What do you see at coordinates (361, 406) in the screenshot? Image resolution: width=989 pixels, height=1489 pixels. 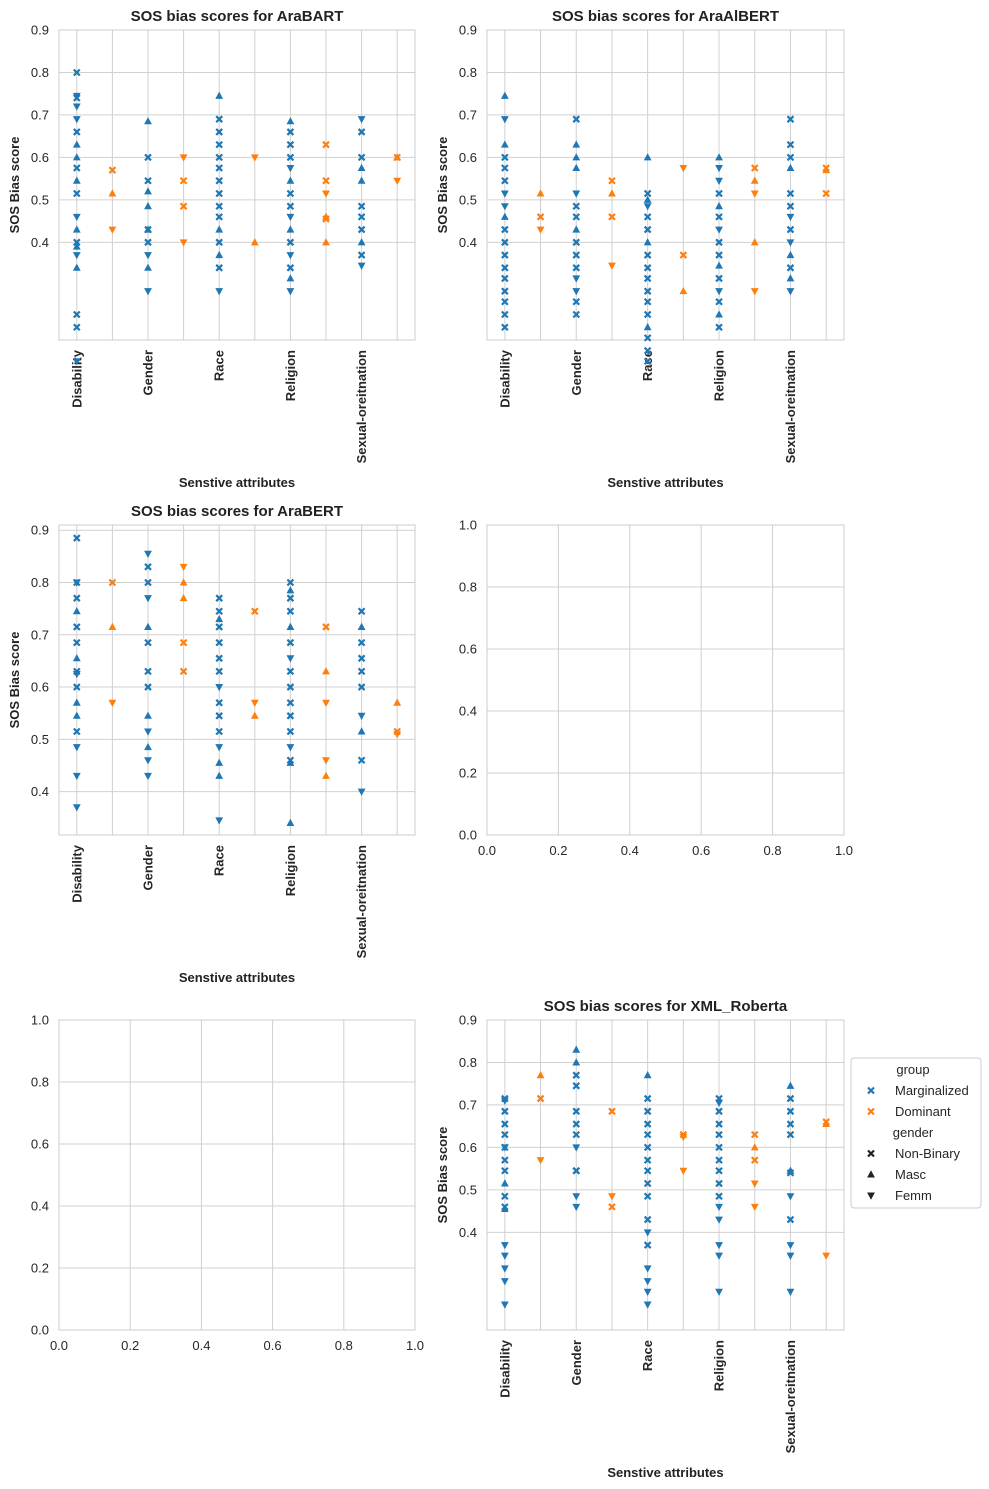 I see `category-tick-label: Sexual-oreitnation` at bounding box center [361, 406].